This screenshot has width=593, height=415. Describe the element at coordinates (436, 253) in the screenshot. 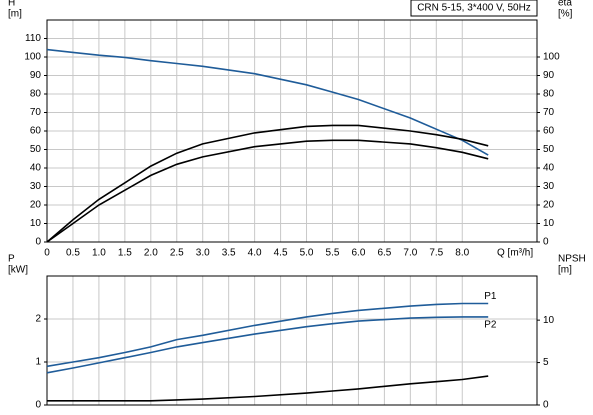

I see `x-tick-label: 7.5` at that location.